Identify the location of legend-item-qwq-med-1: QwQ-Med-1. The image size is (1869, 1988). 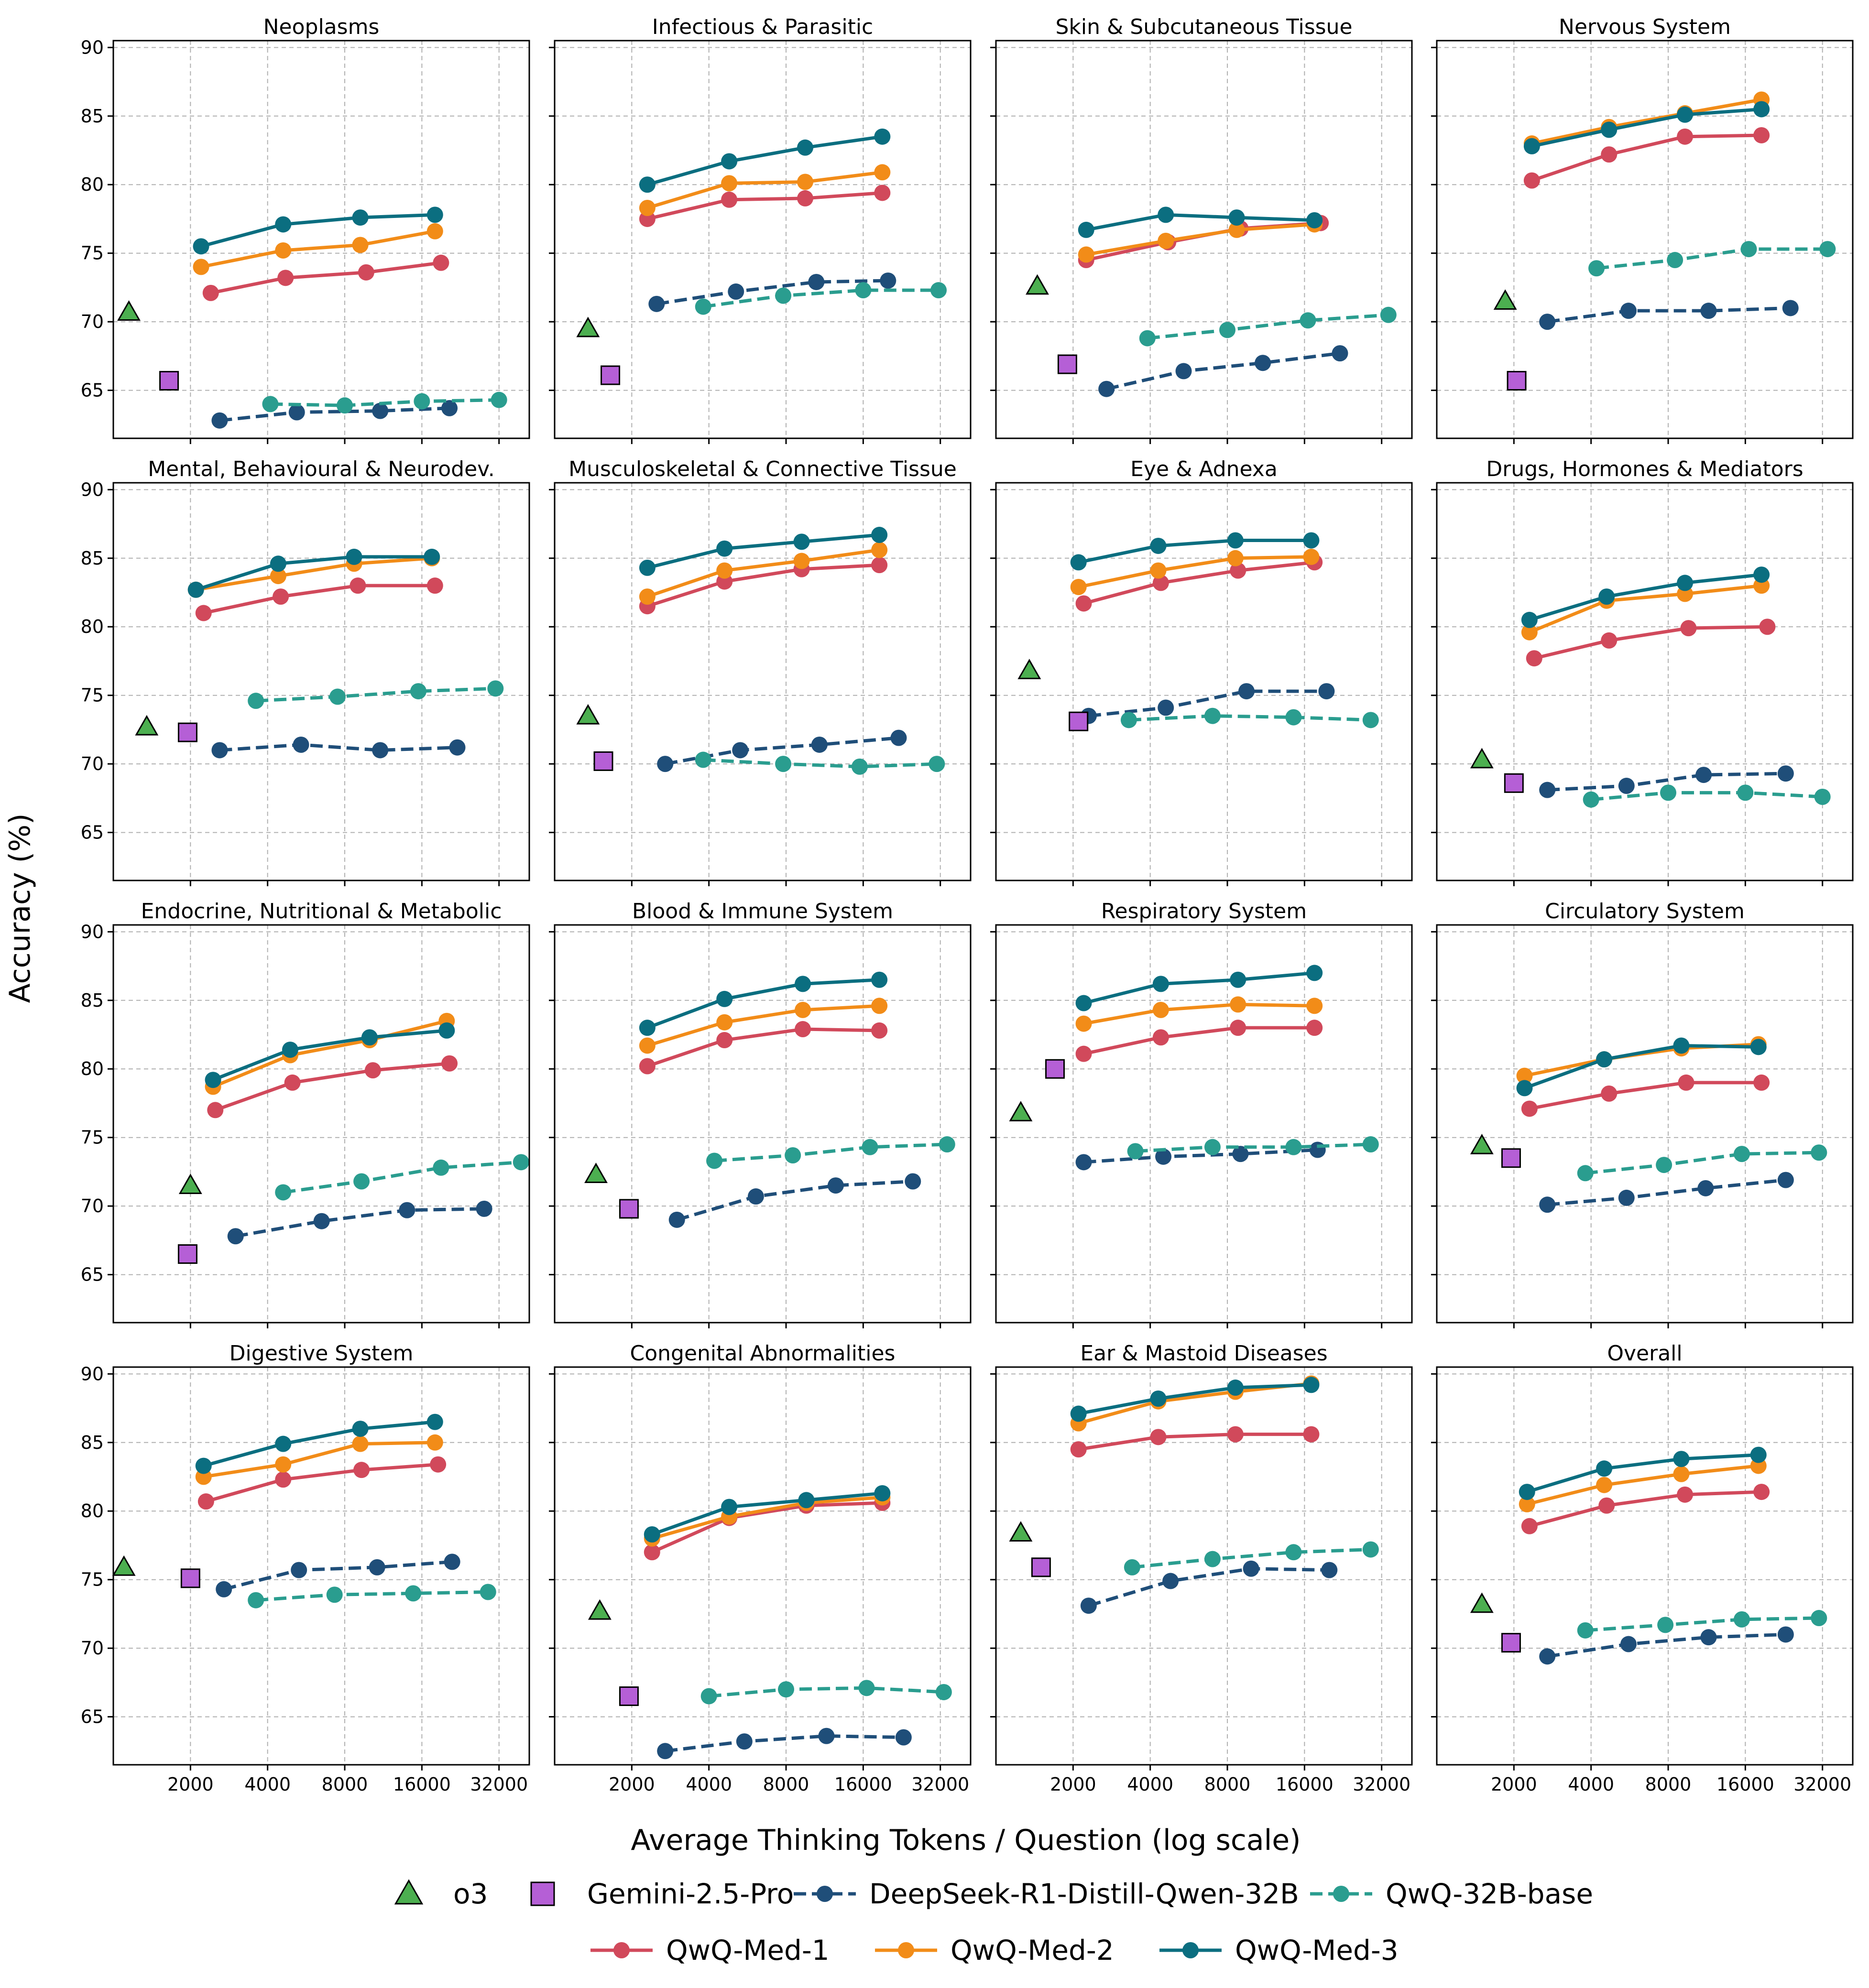
(710, 1950).